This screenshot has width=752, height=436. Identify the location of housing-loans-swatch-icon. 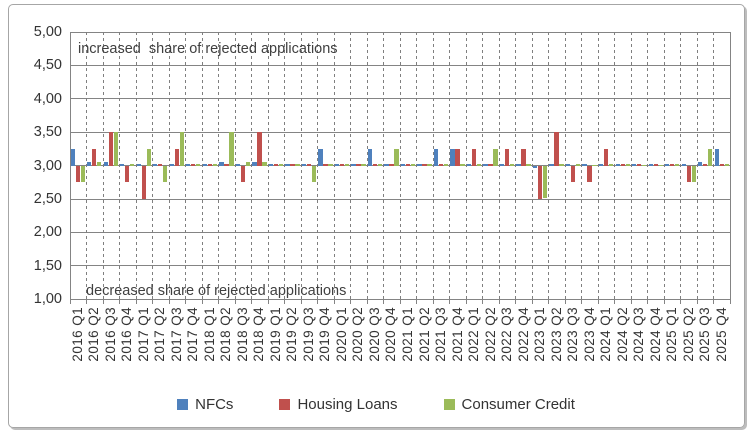
(285, 404).